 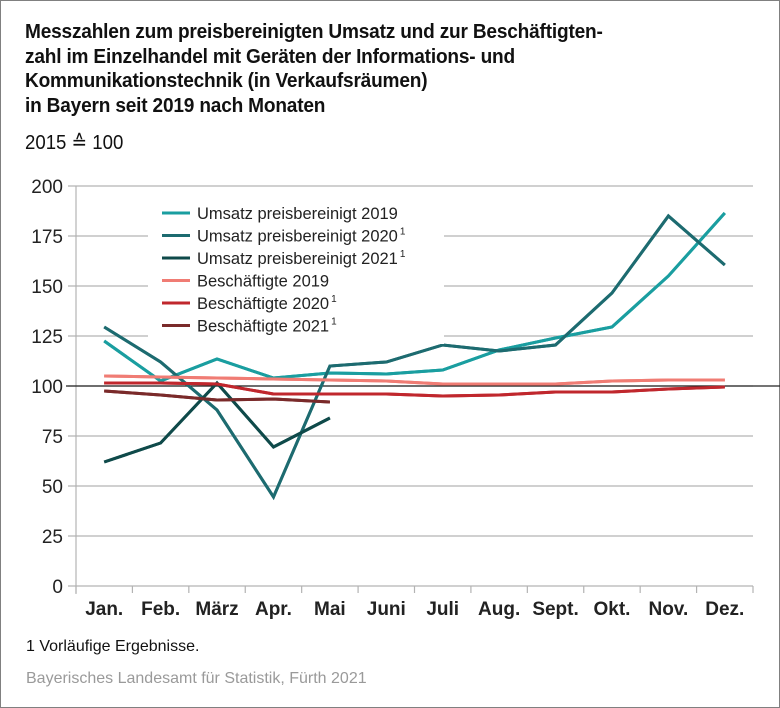 What do you see at coordinates (57, 587) in the screenshot?
I see `y-tick-label: 0` at bounding box center [57, 587].